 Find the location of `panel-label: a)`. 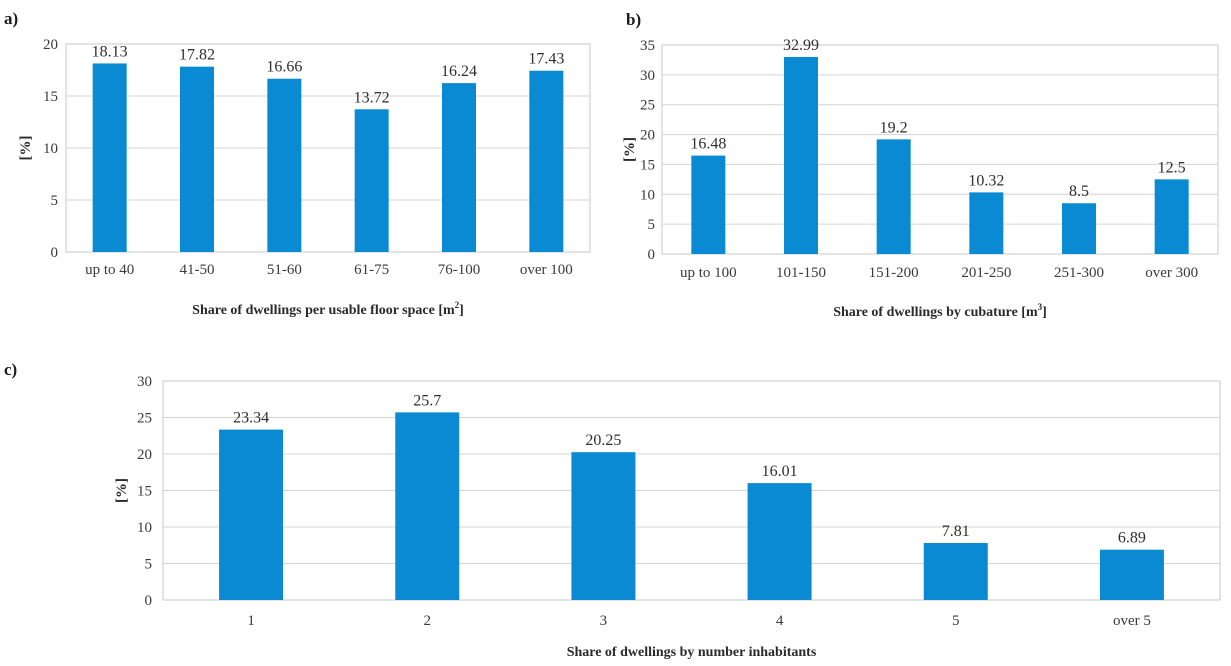

panel-label: a) is located at coordinates (11, 18).